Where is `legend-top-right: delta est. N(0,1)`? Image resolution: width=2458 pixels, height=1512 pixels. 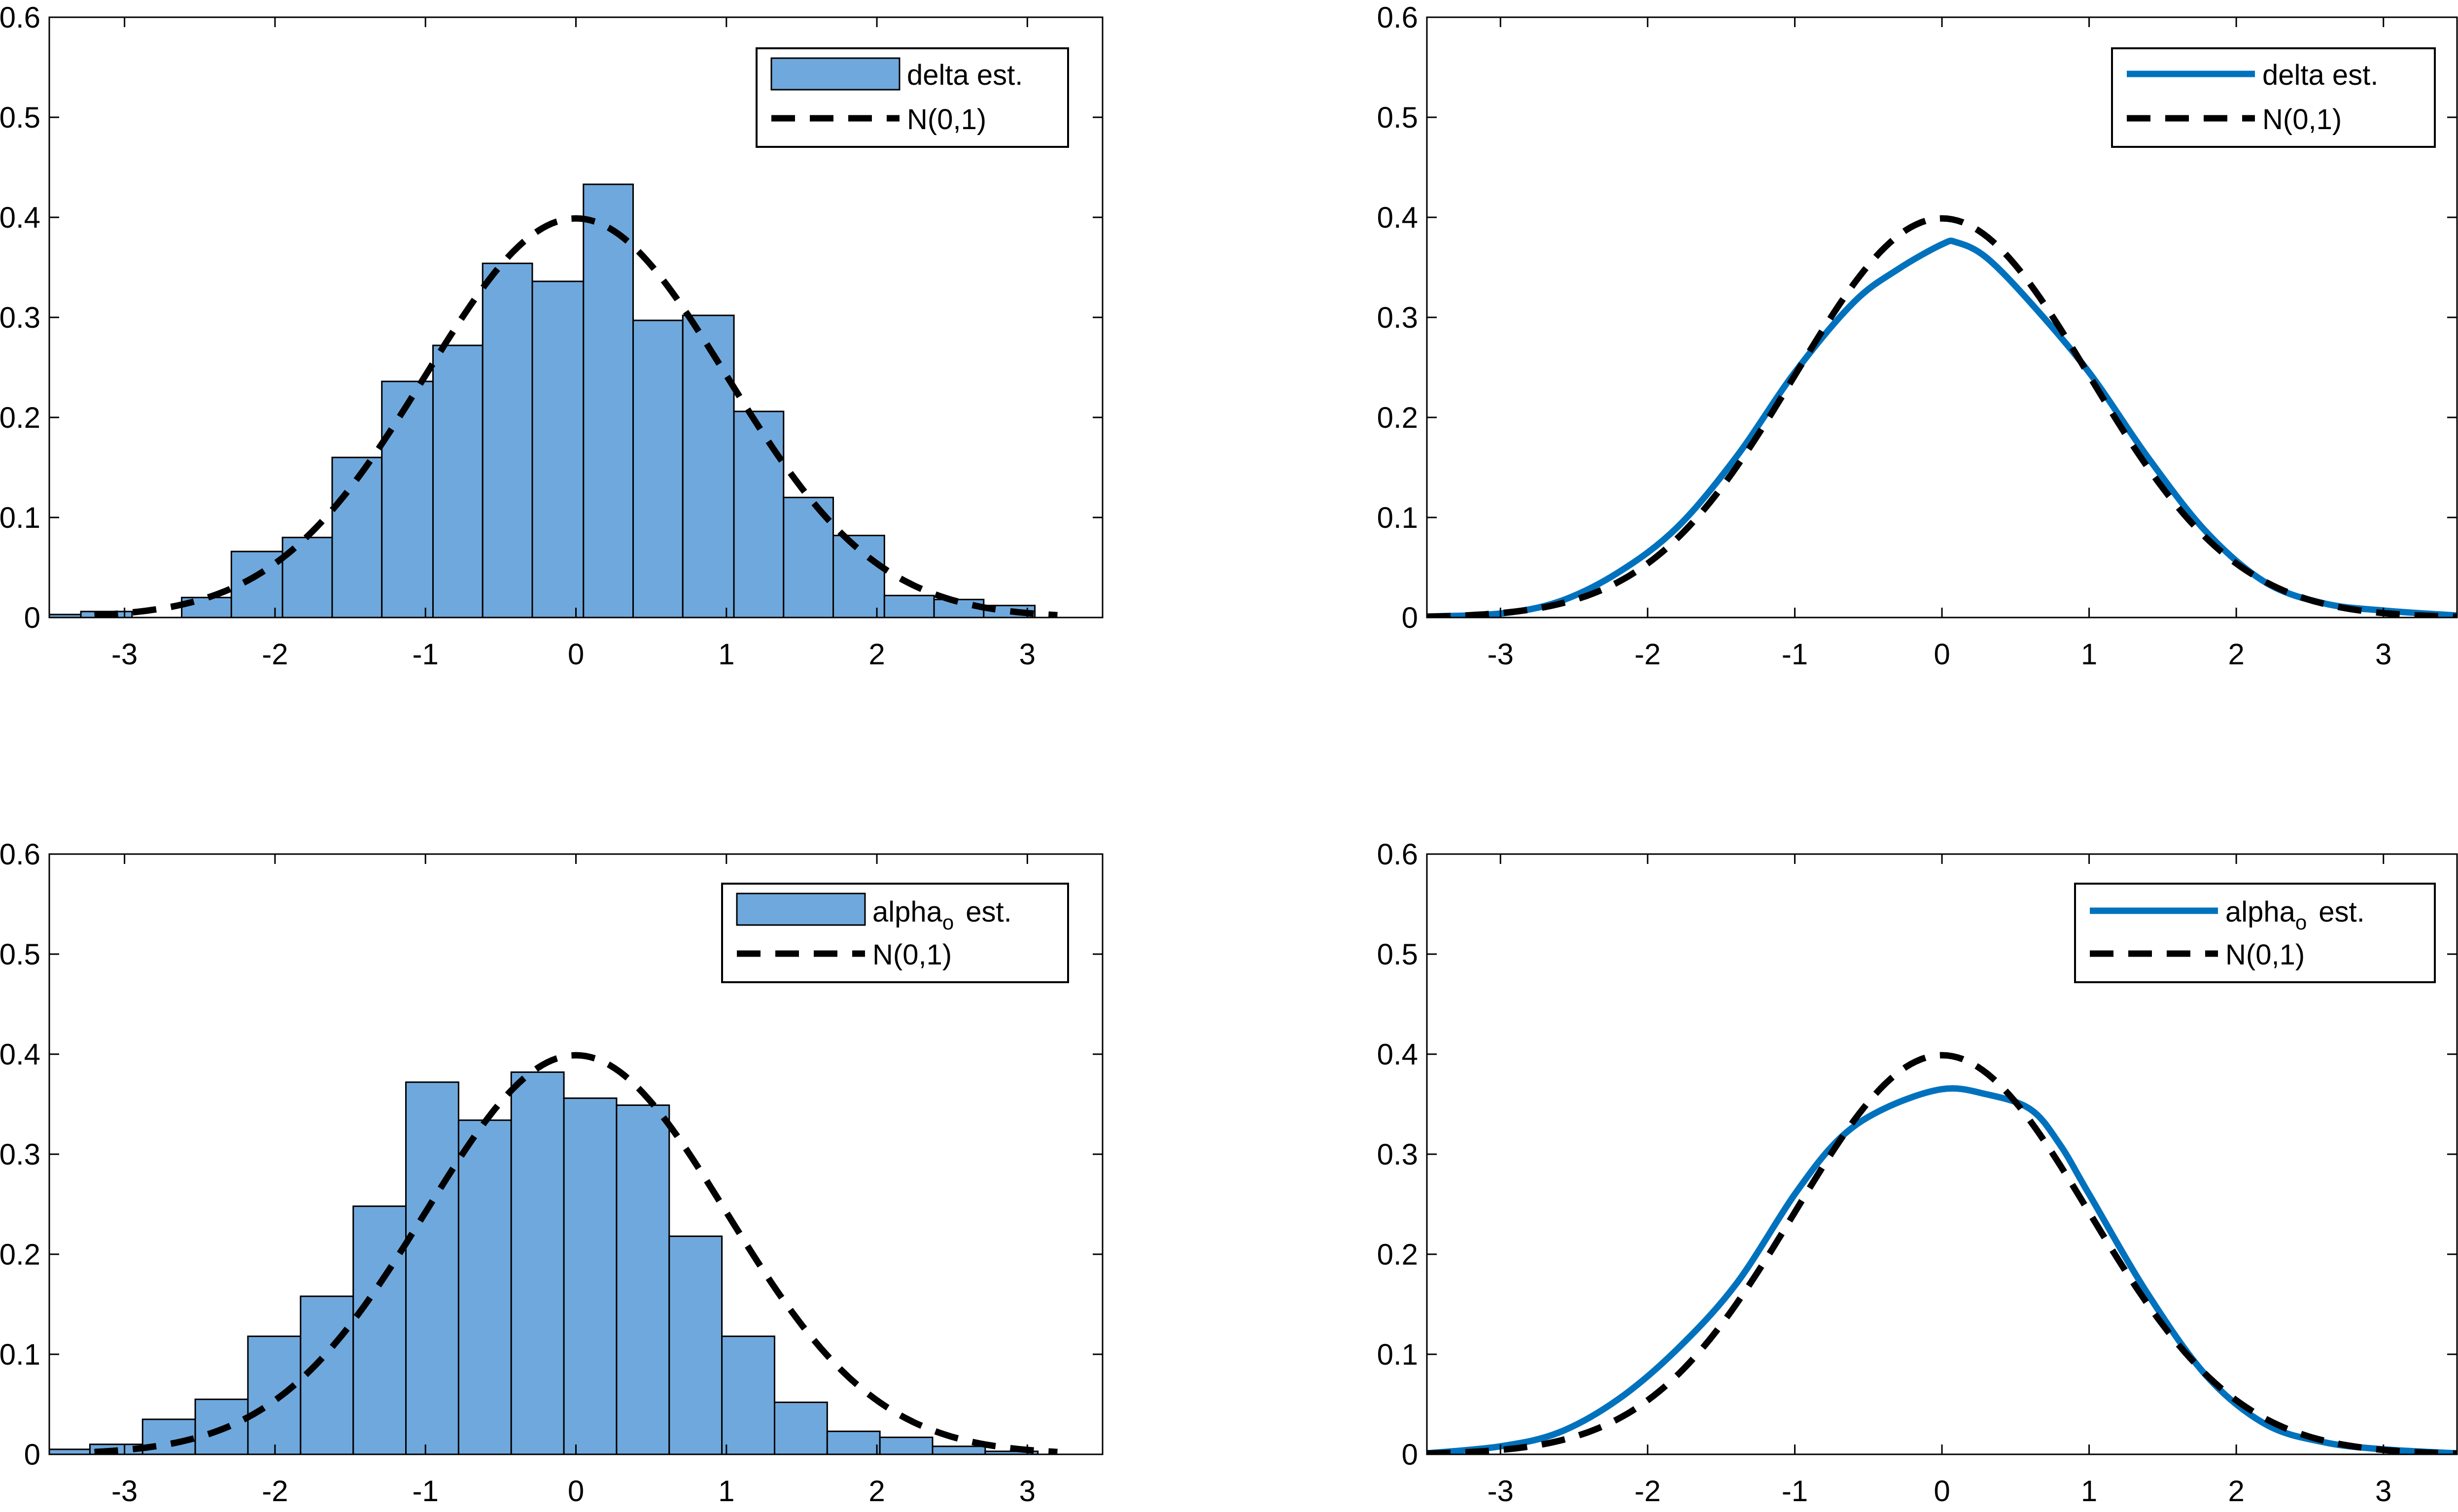
legend-top-right: delta est. N(0,1) is located at coordinates (2273, 97).